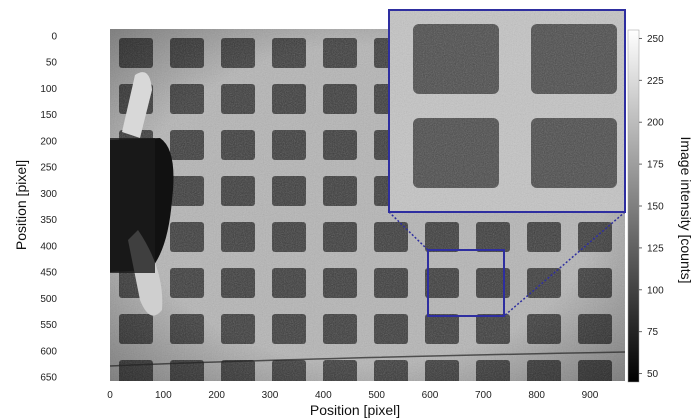 This screenshot has height=419, width=700. I want to click on propeller-blade-top, so click(137, 105).